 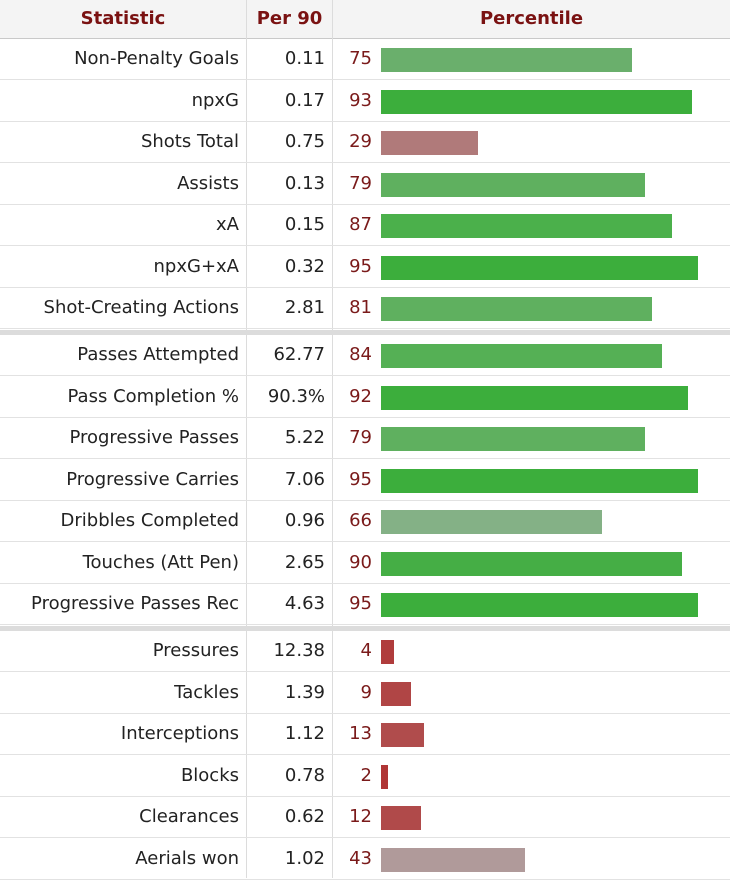 I want to click on table-header: Statistic Per 90 Percentile, so click(x=365, y=19).